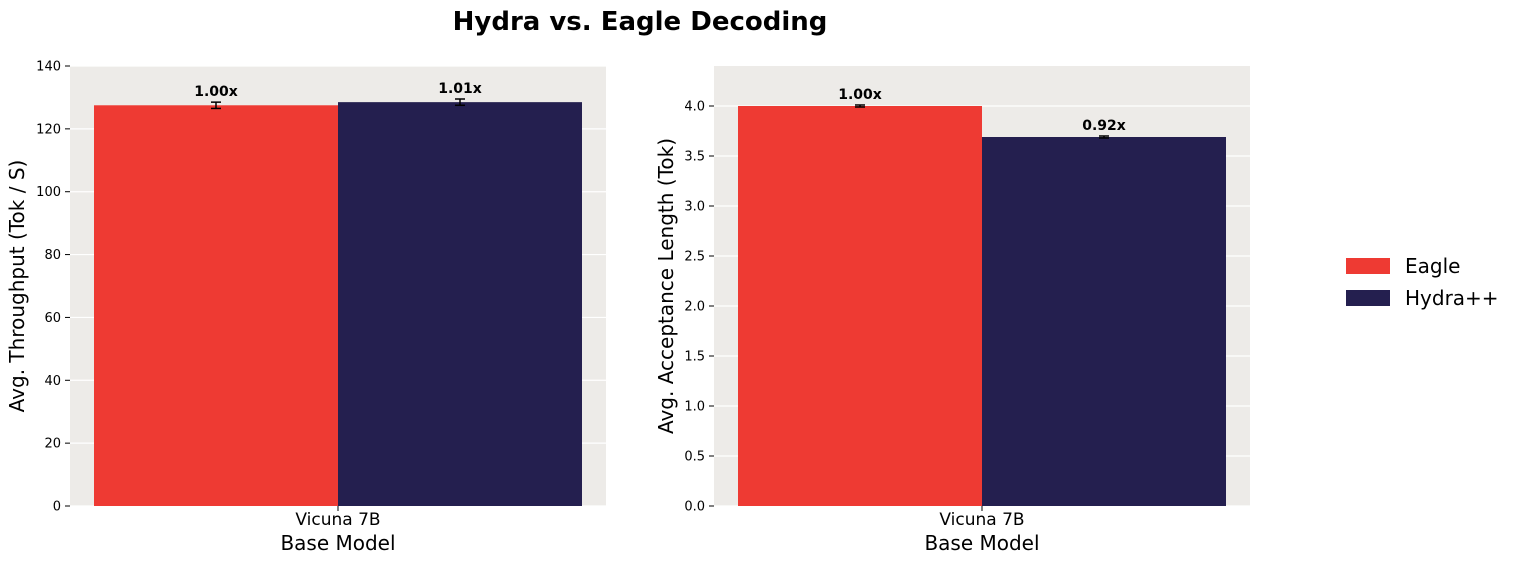 Image resolution: width=1522 pixels, height=564 pixels. What do you see at coordinates (694, 257) in the screenshot?
I see `y-tick-label: 2.5` at bounding box center [694, 257].